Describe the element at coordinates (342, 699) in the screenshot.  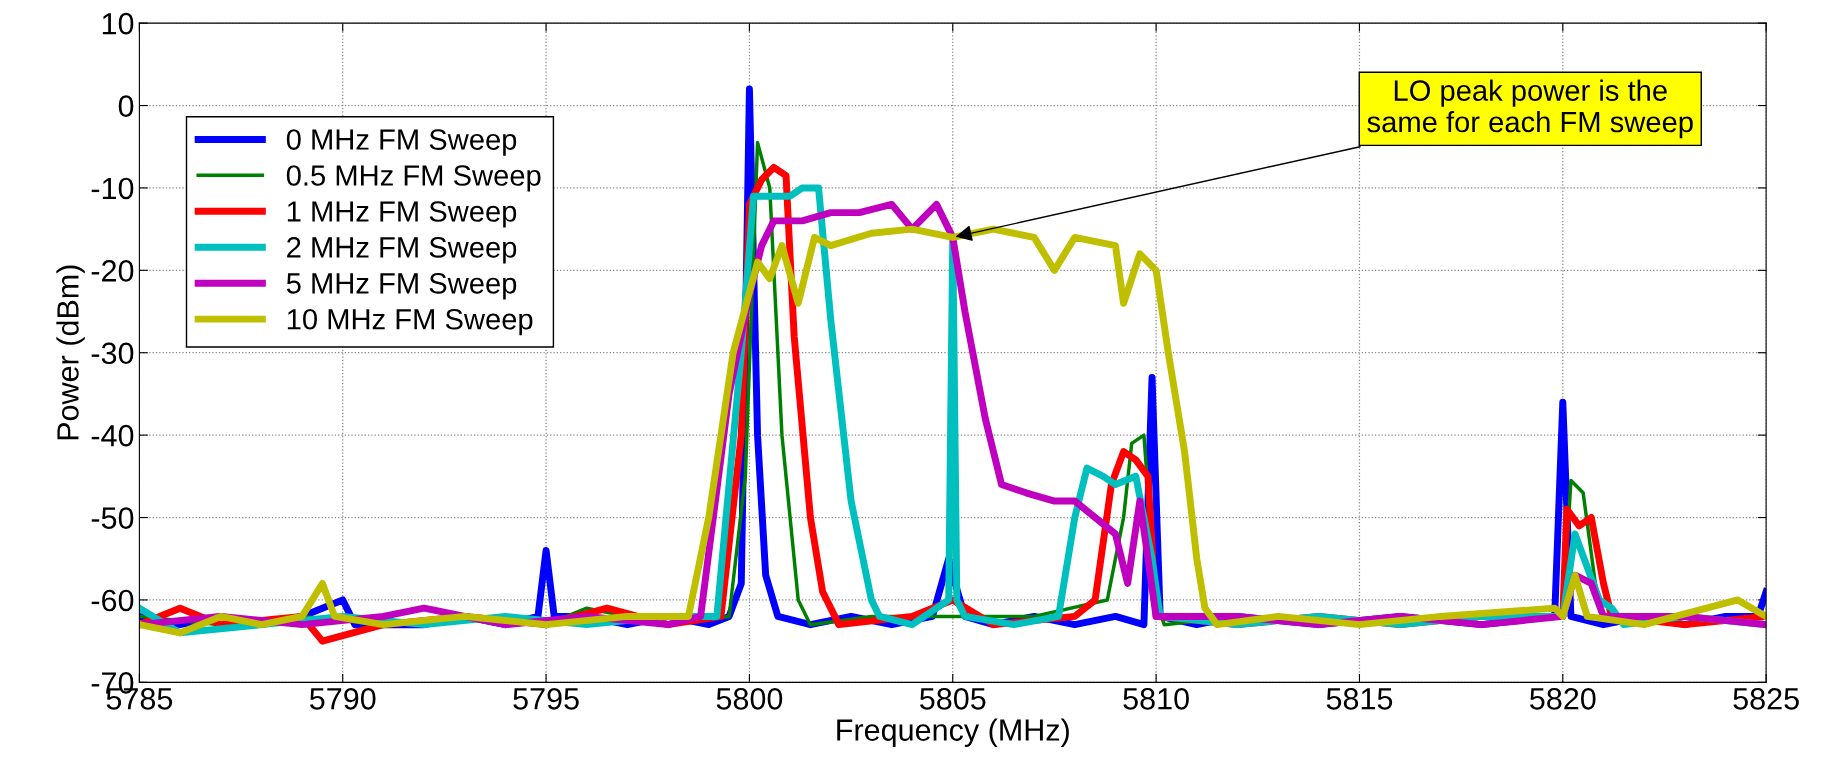
I see `x-tick-label: 5790` at that location.